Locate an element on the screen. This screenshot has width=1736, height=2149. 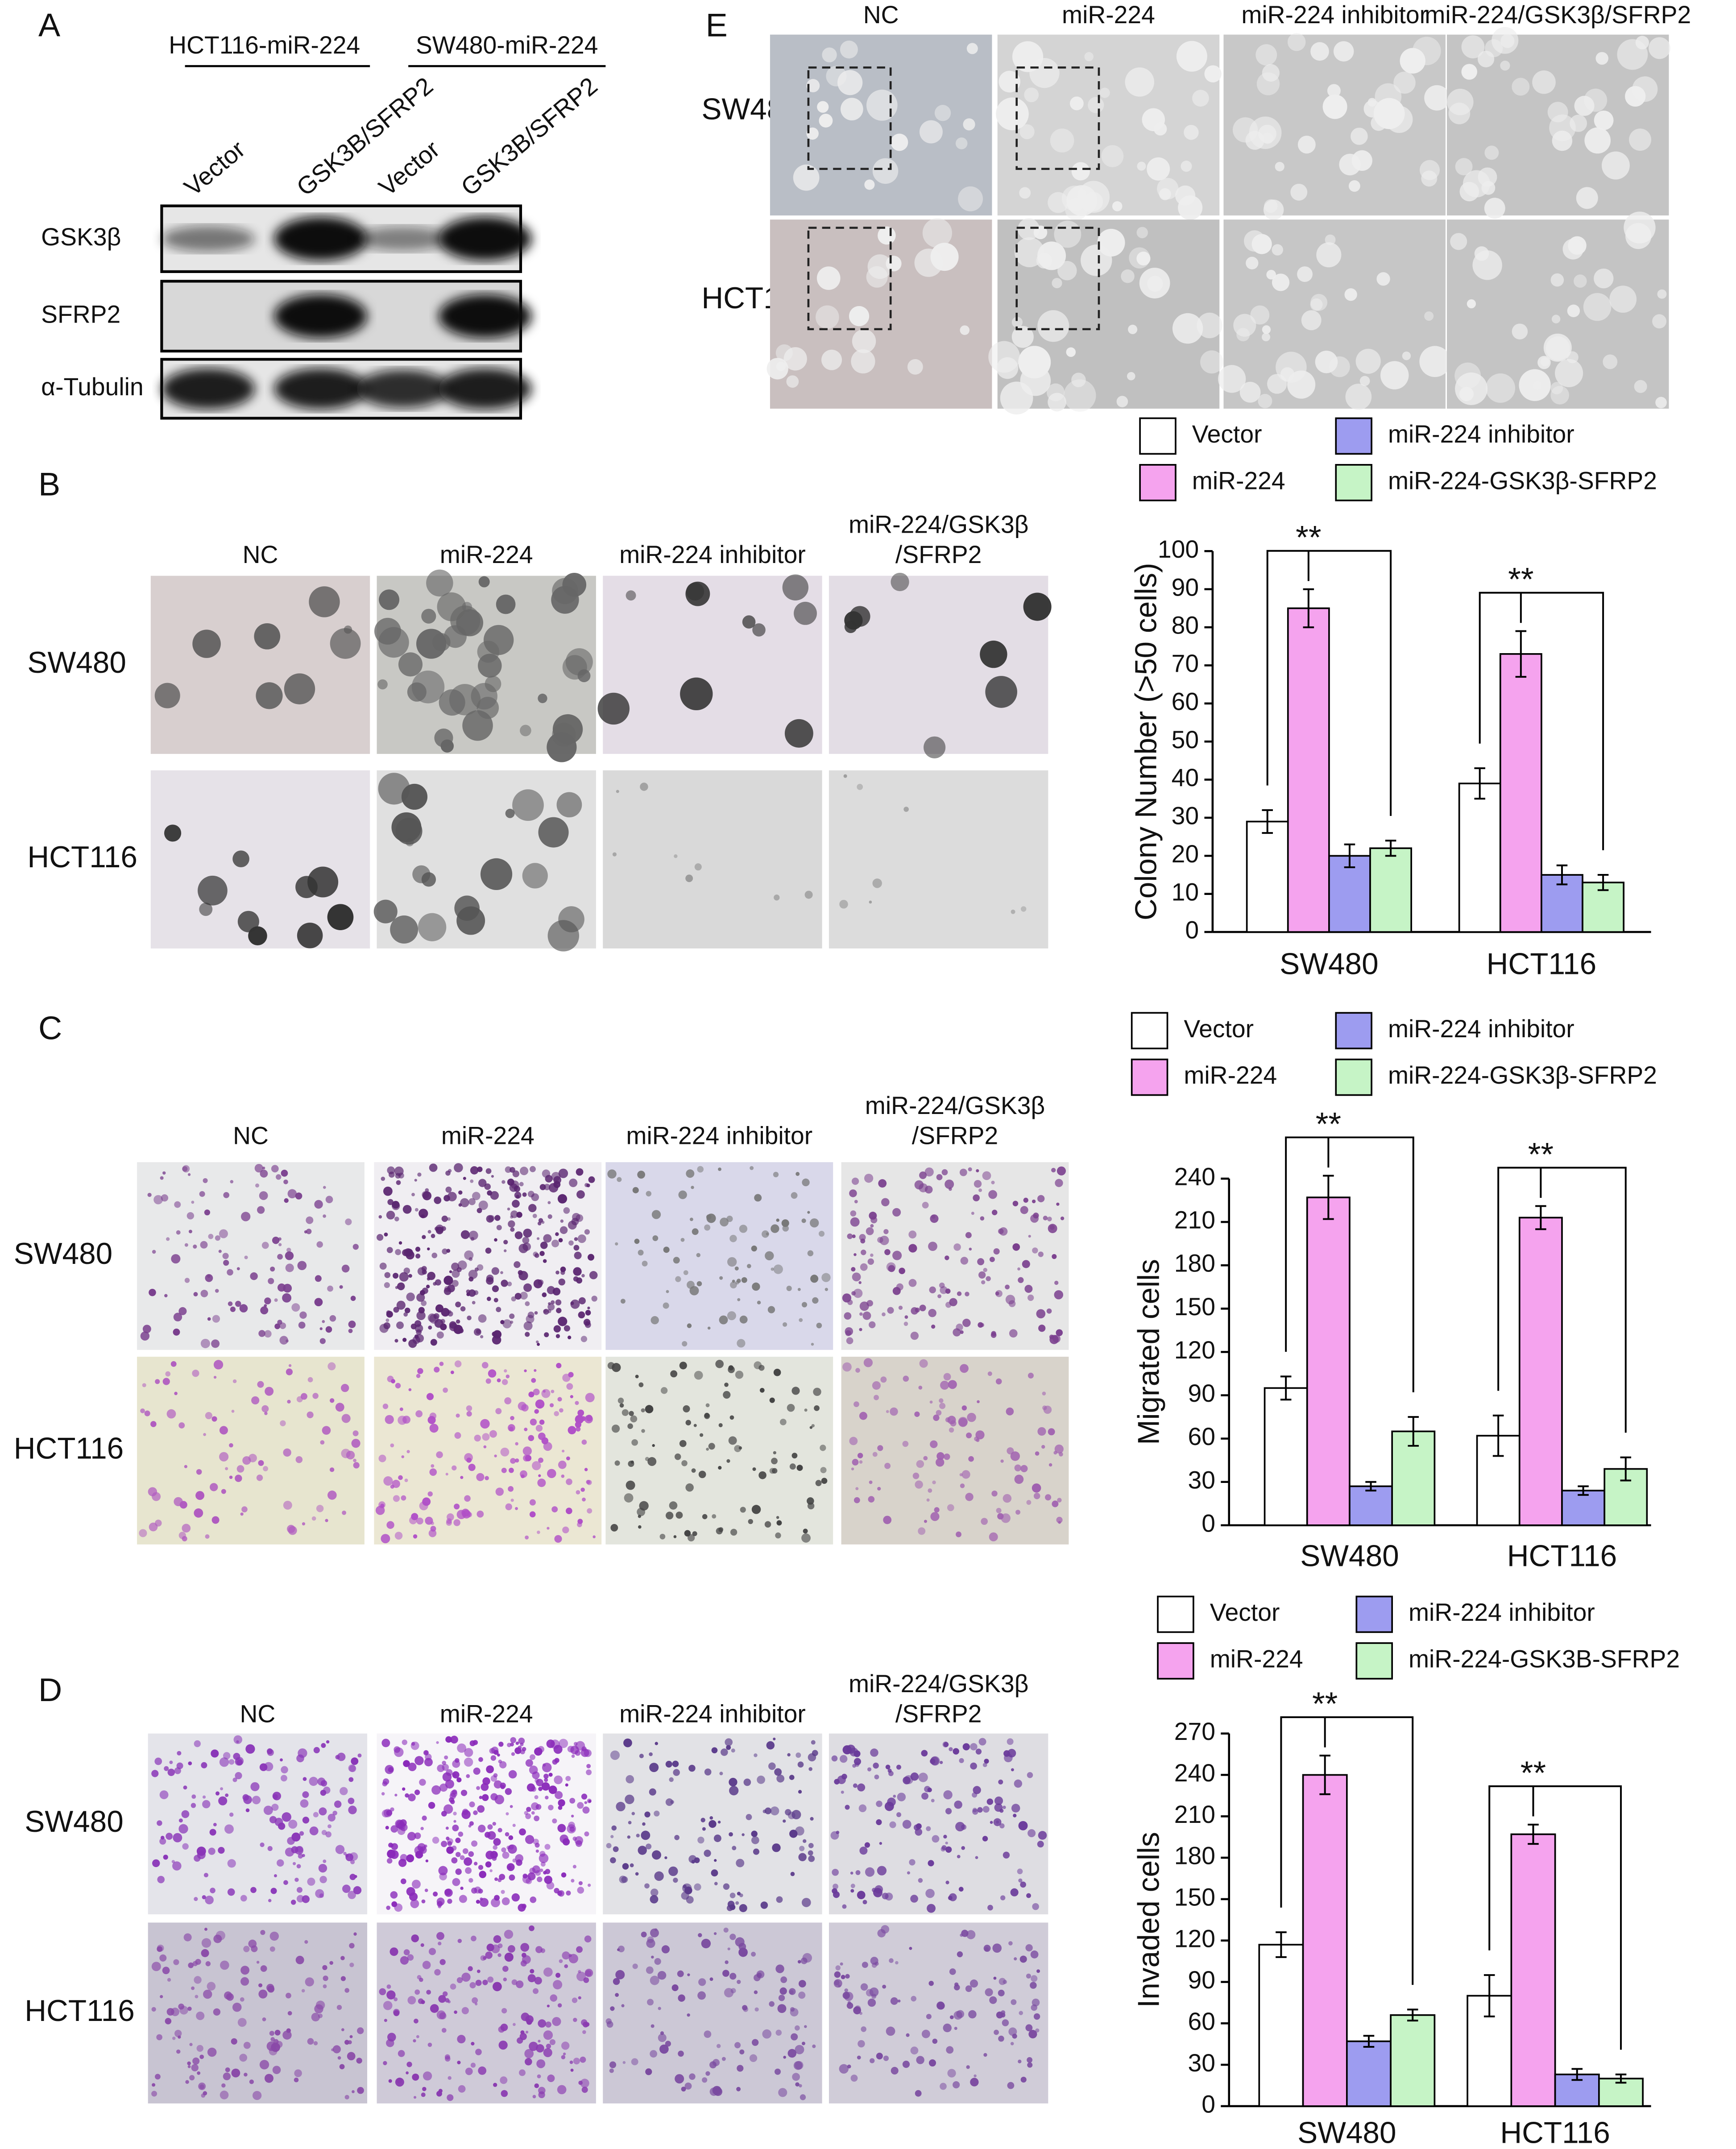
error-bar is located at coordinates (1480, 783).